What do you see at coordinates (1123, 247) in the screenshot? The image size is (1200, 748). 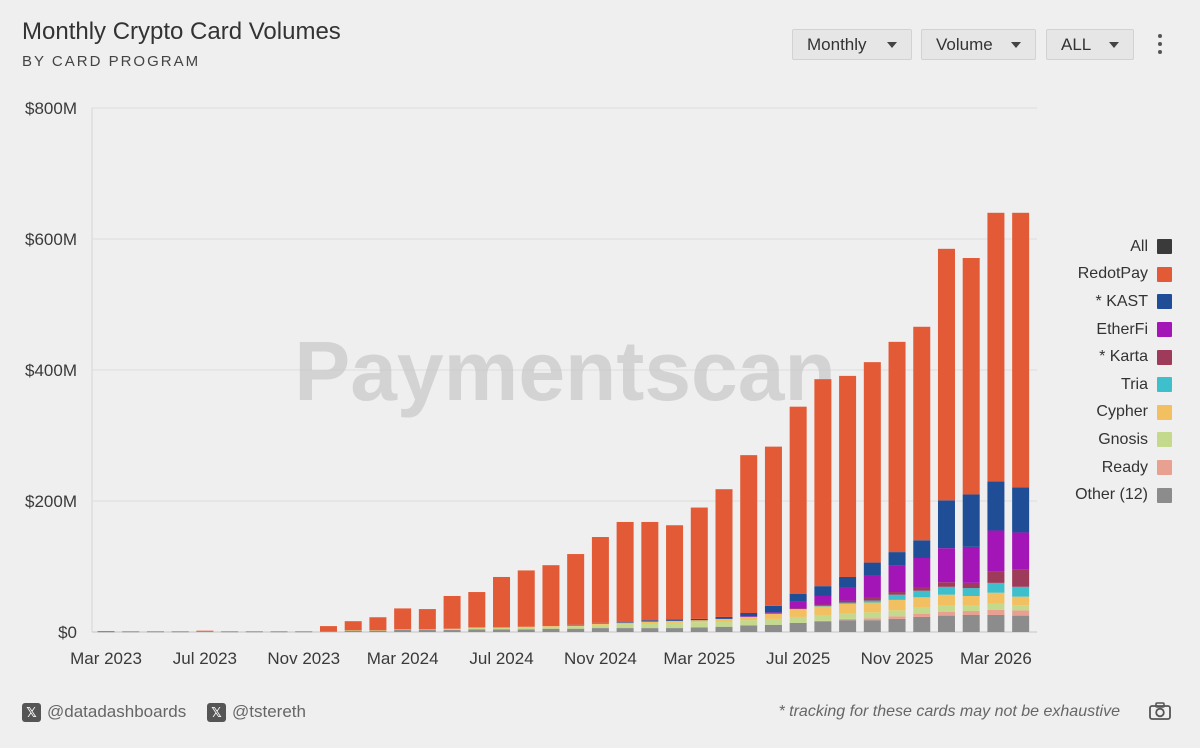 I see `legend-item: All` at bounding box center [1123, 247].